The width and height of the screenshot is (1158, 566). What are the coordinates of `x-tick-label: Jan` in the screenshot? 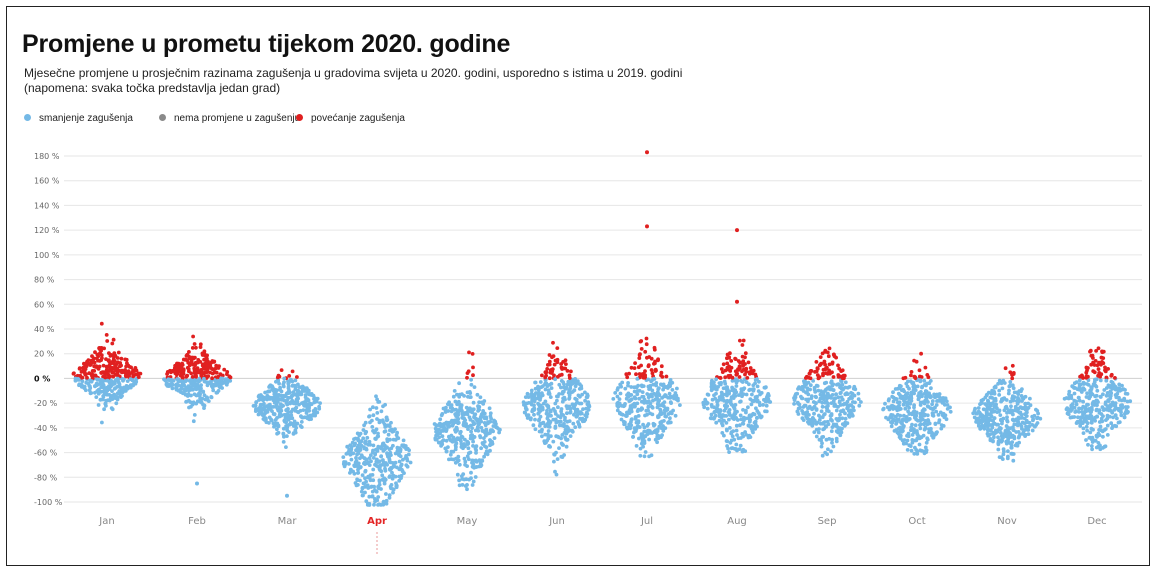 It's located at (106, 521).